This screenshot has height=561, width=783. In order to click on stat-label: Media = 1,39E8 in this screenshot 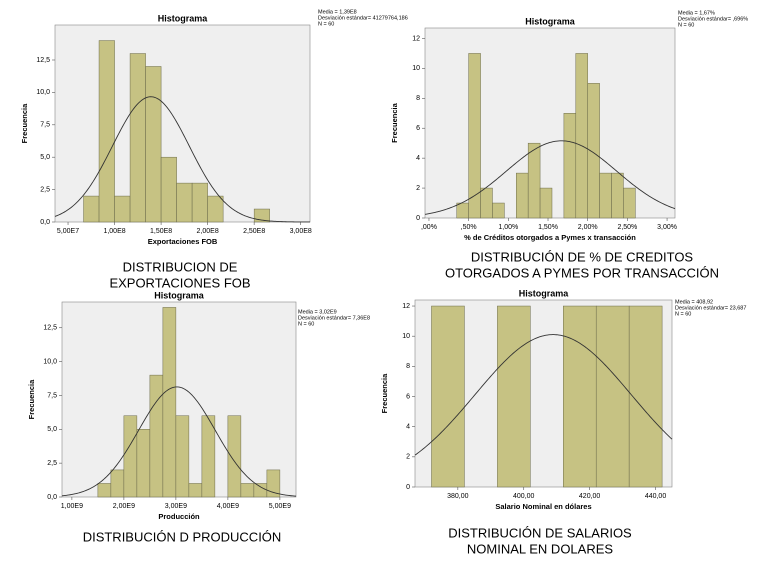, I will do `click(337, 12)`.